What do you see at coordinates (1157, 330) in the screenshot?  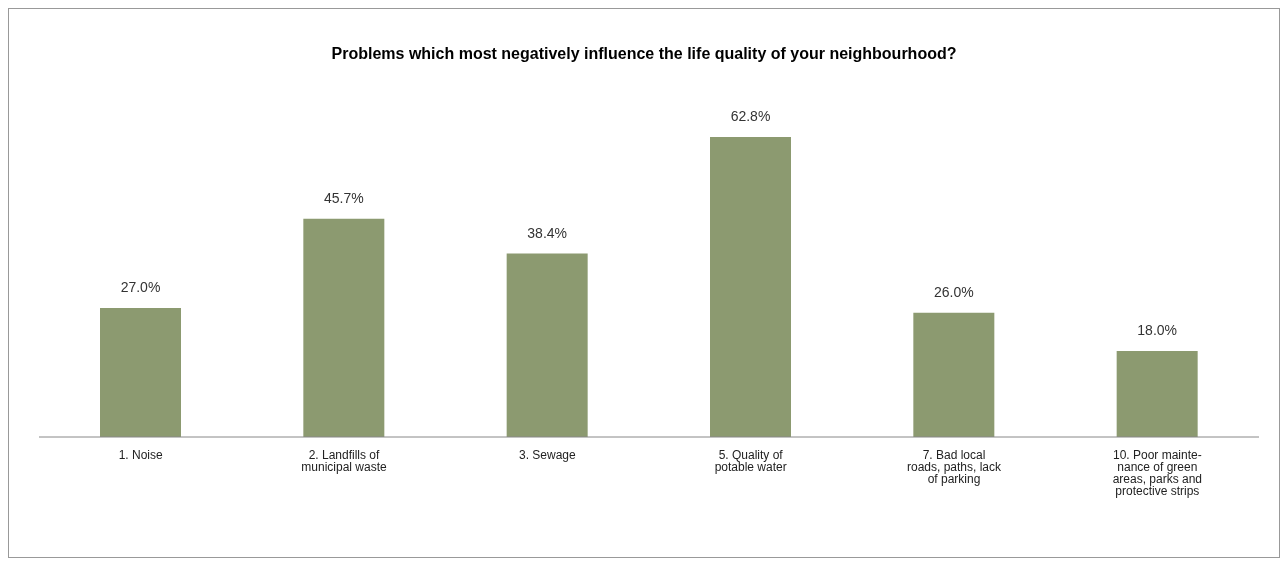 I see `data-label: 18.0%` at bounding box center [1157, 330].